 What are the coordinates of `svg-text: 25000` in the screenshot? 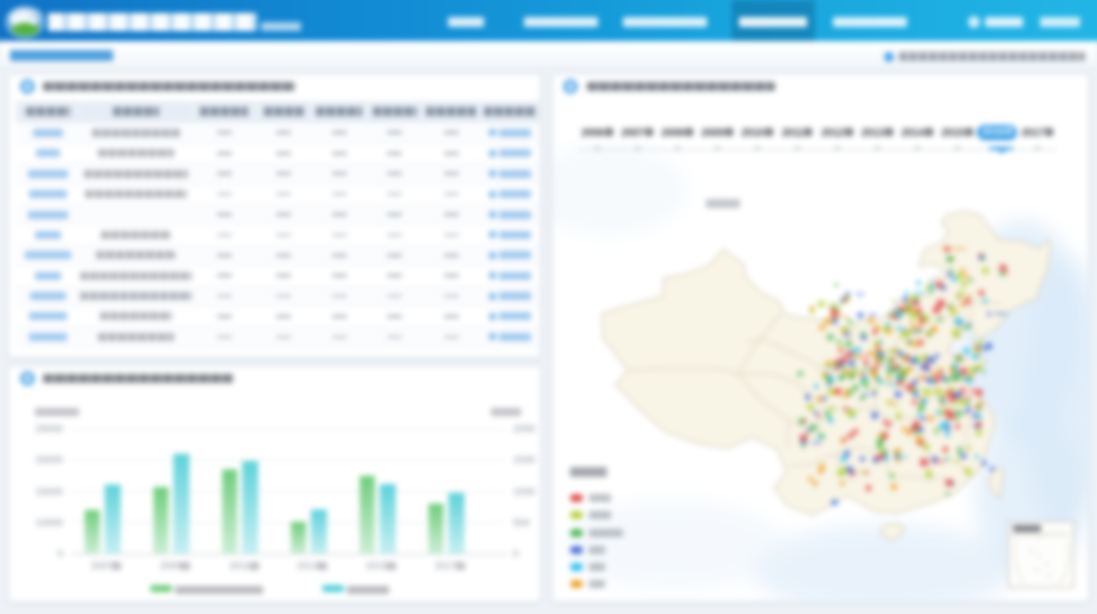 It's located at (49, 429).